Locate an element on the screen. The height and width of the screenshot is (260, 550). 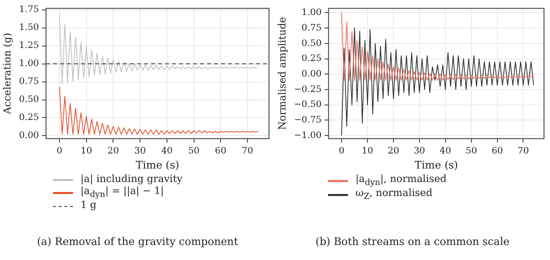
legend-label: 1 g is located at coordinates (88, 206).